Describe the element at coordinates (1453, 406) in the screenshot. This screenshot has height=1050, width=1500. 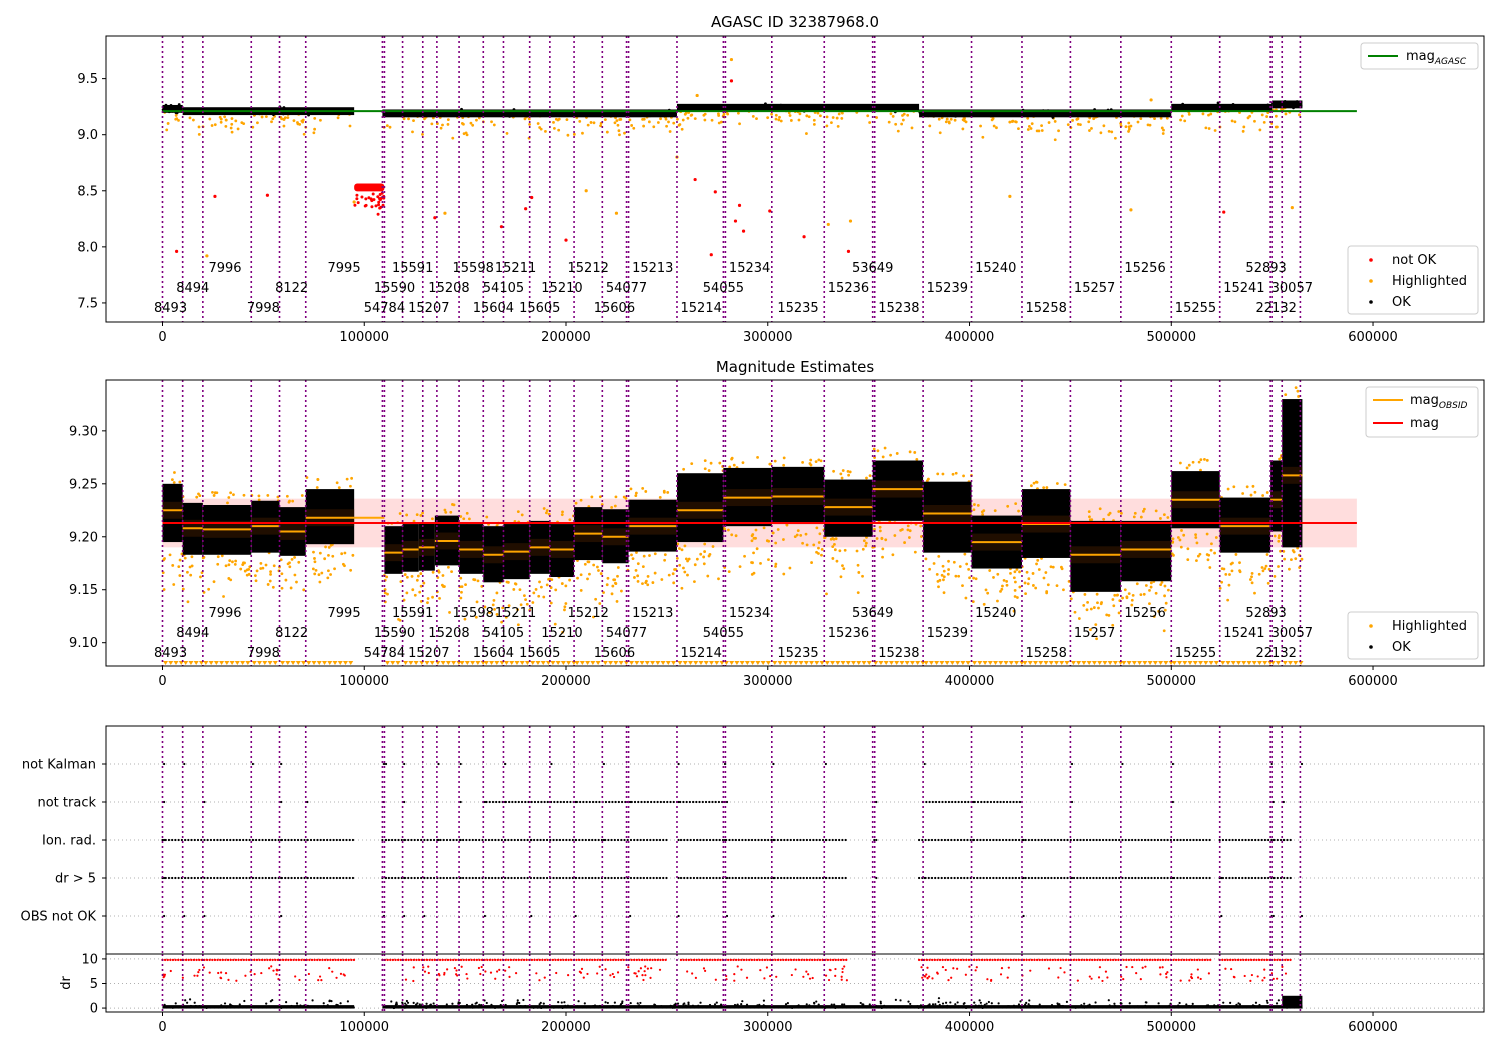
I see `legend-mag-obsid-sub: OBSID` at that location.